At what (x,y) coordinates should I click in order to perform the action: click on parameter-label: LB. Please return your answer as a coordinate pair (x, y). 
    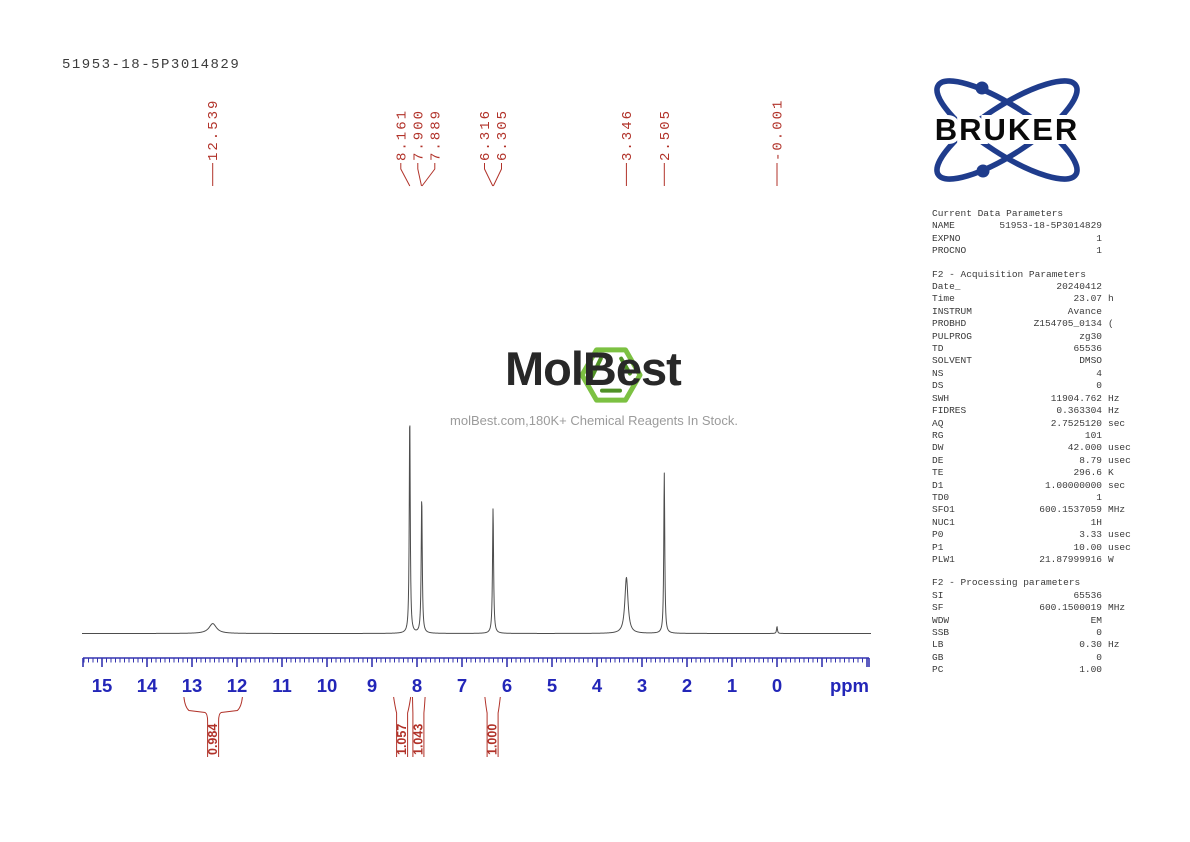
    Looking at the image, I should click on (938, 645).